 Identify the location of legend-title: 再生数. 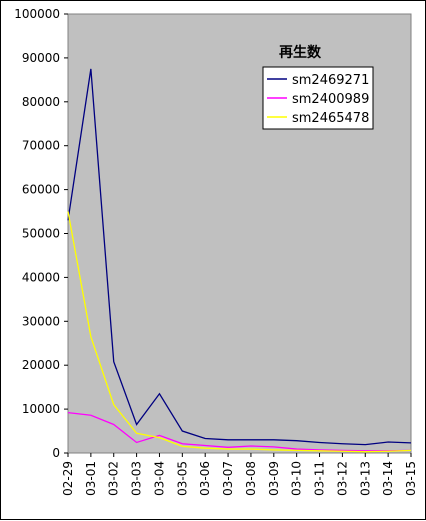
(300, 52).